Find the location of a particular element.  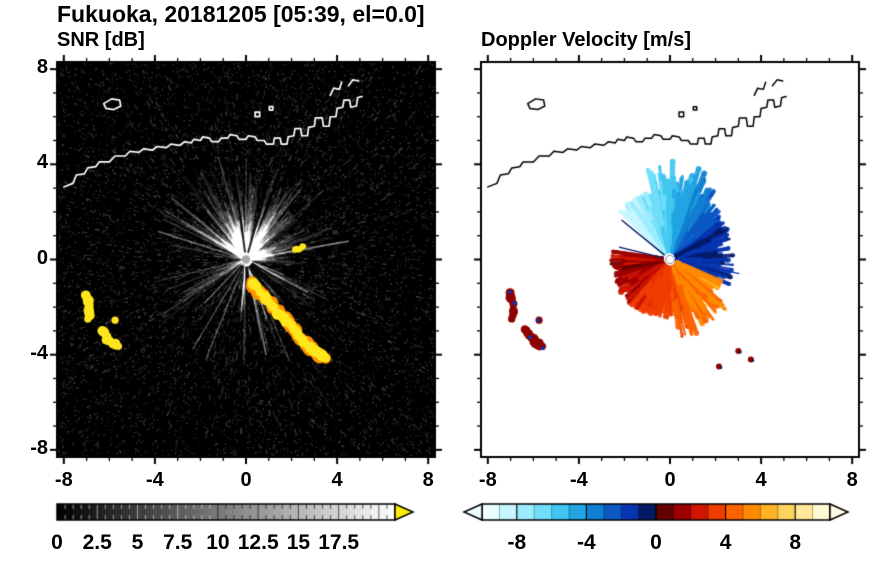

velocity-colorbar-canvas is located at coordinates (657, 513).